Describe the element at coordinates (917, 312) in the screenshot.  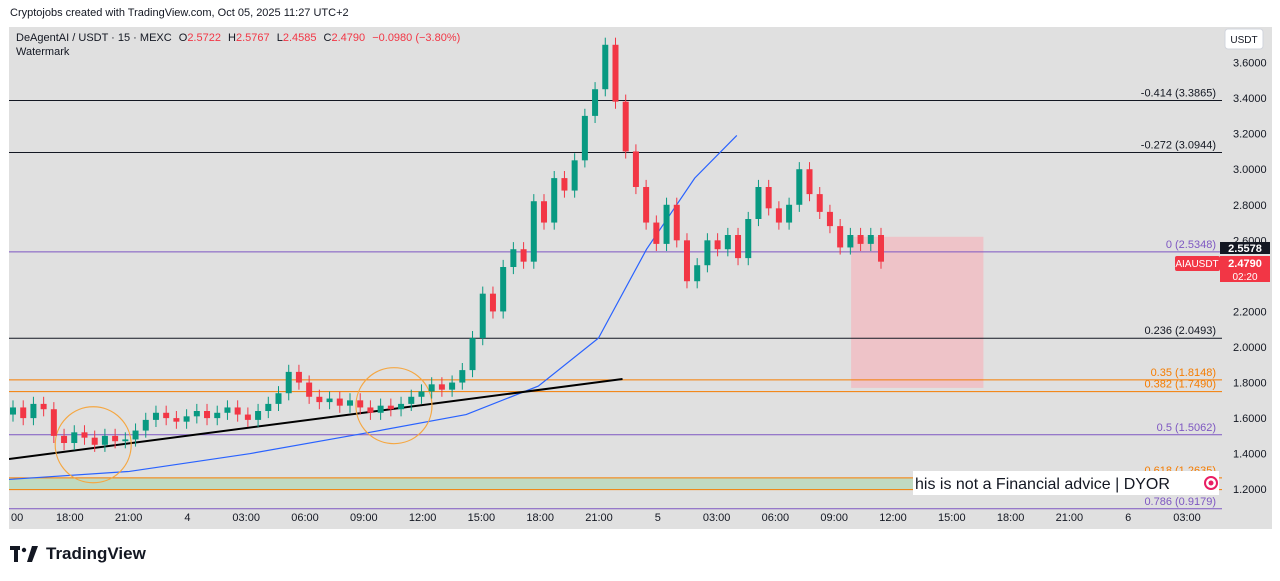
I see `price-target-zone` at that location.